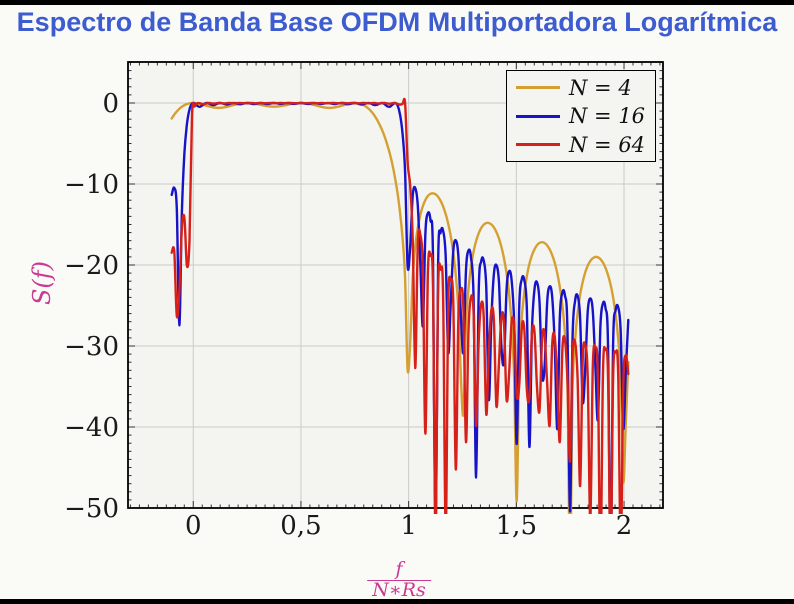 The image size is (794, 604). I want to click on letterbox-top-bar, so click(397, 2).